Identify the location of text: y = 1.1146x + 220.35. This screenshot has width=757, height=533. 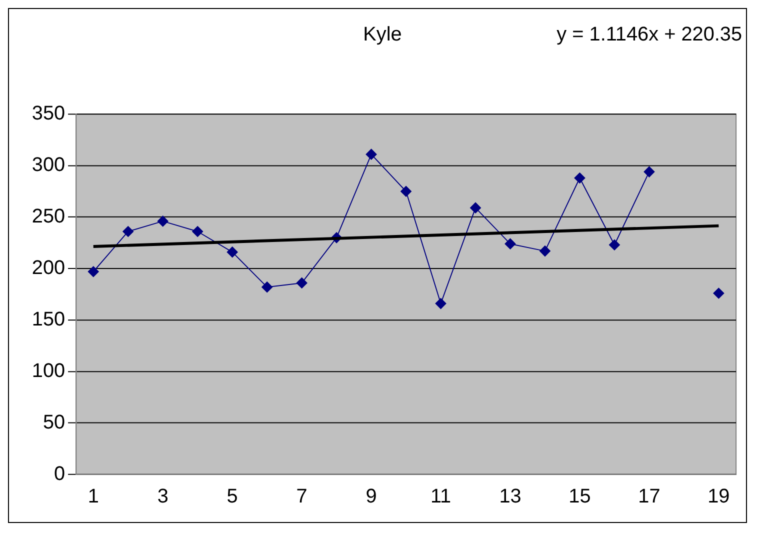
(649, 34).